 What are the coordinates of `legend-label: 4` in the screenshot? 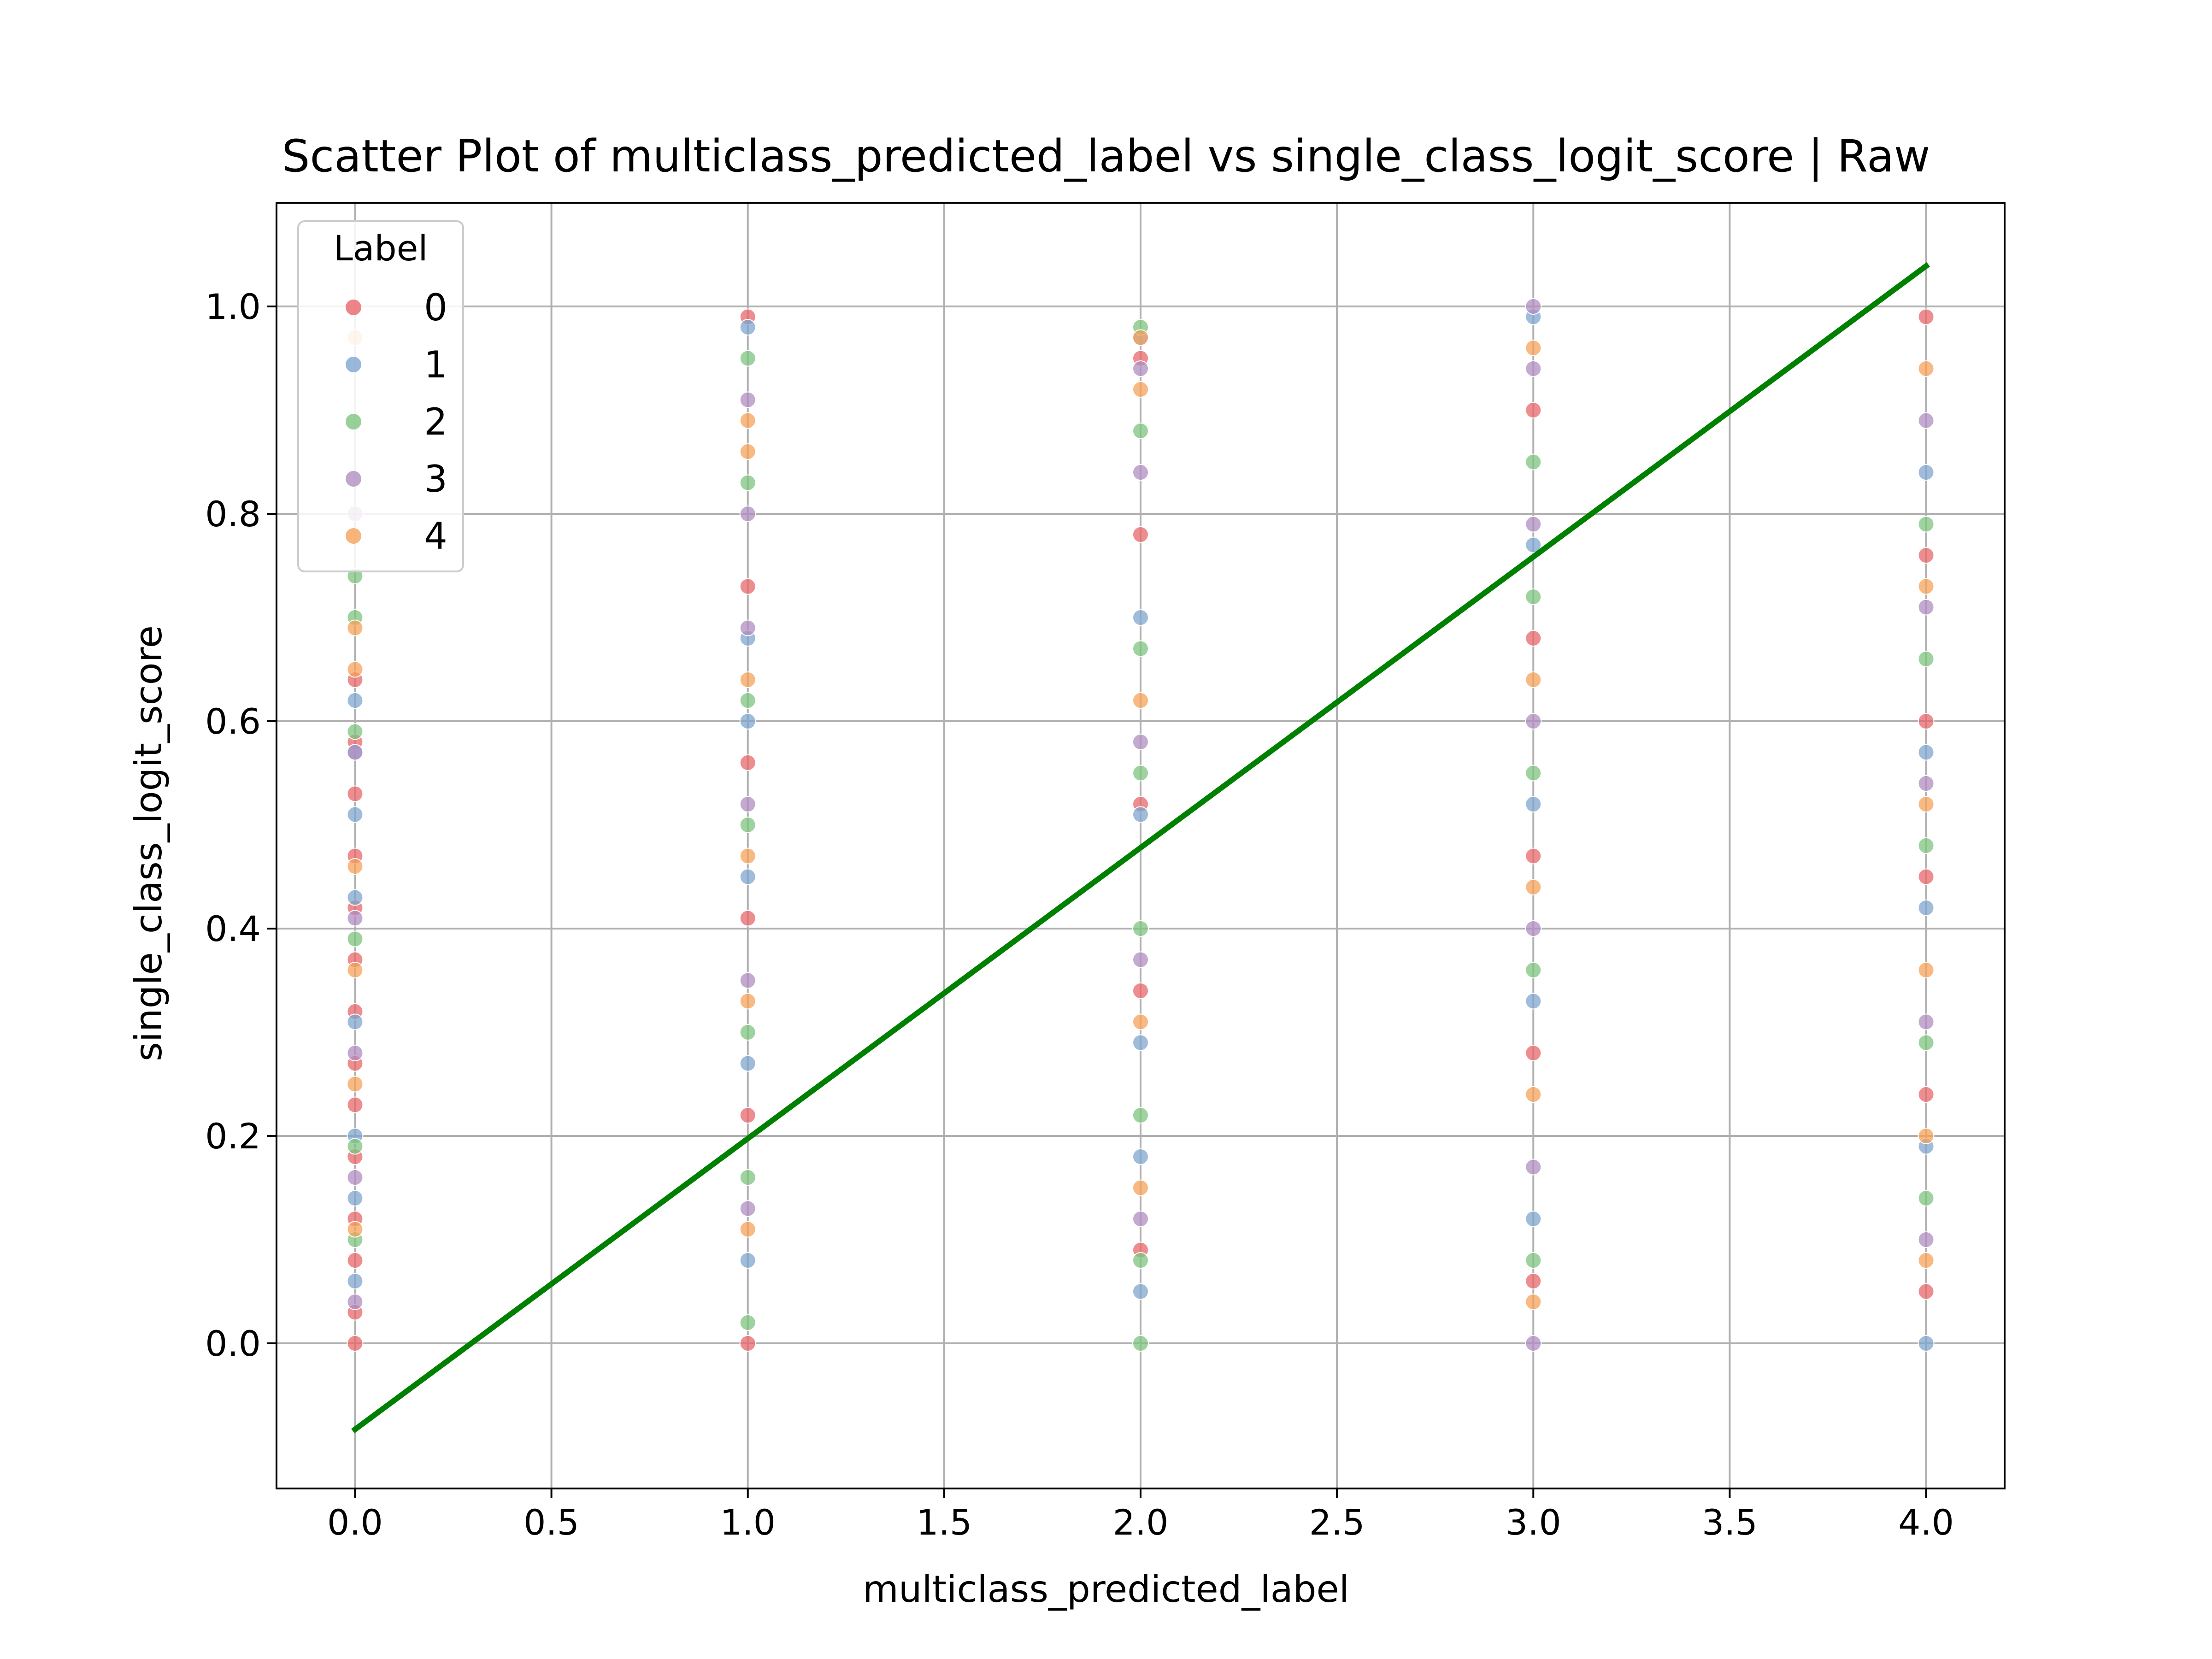 It's located at (435, 536).